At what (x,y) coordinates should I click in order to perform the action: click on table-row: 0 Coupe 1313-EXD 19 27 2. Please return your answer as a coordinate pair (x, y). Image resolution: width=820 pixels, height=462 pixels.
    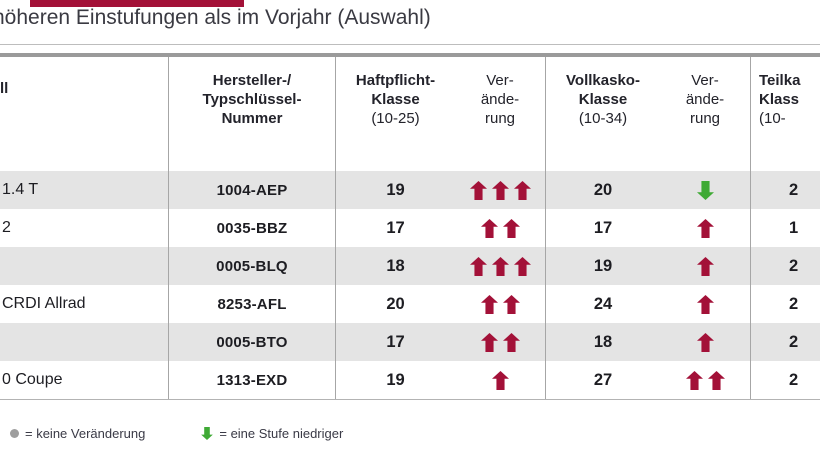
    Looking at the image, I should click on (410, 380).